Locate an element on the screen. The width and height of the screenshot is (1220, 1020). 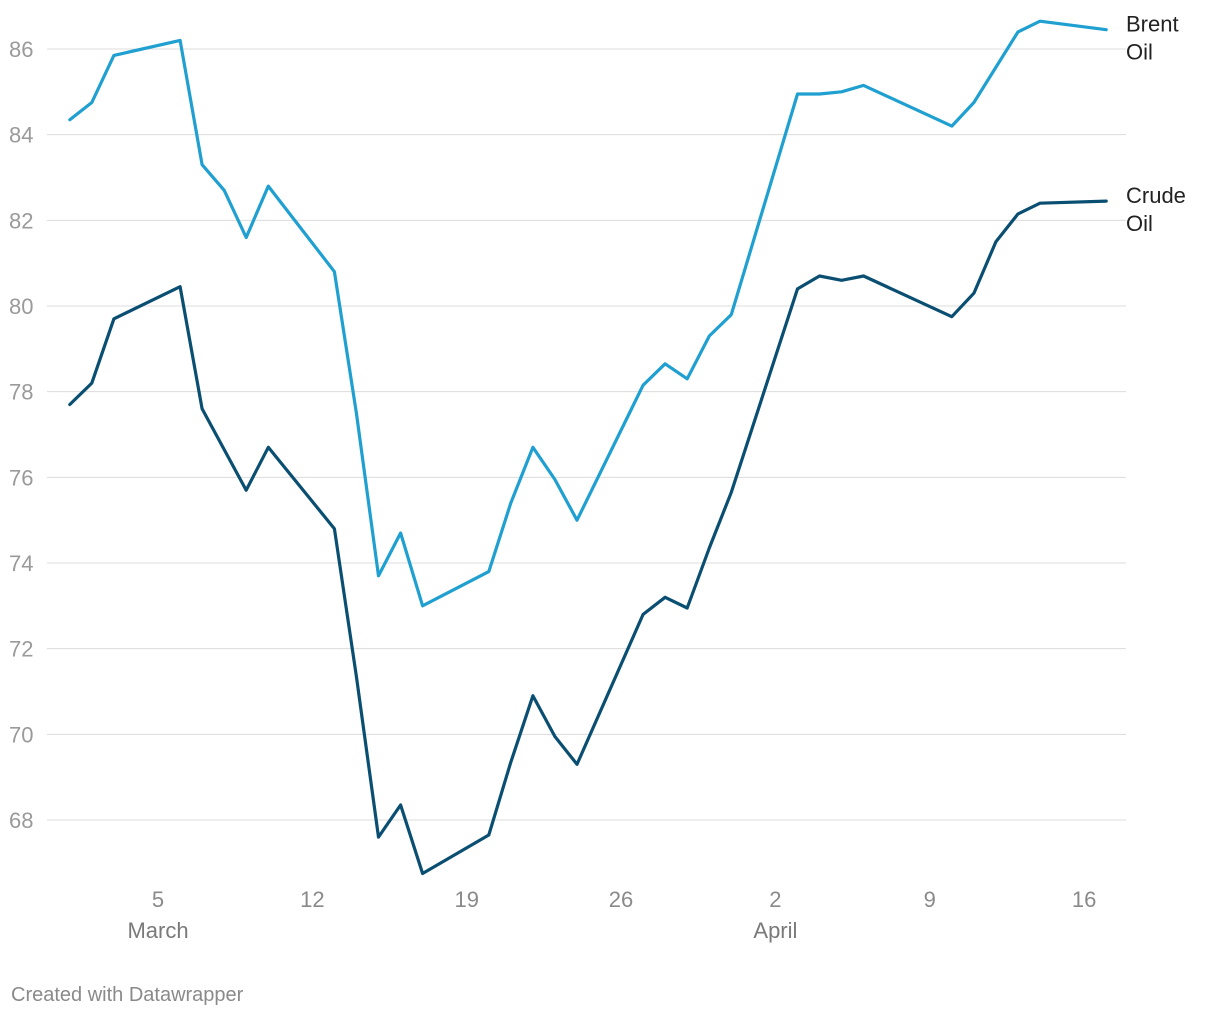
x-tick-label: 26 is located at coordinates (621, 899).